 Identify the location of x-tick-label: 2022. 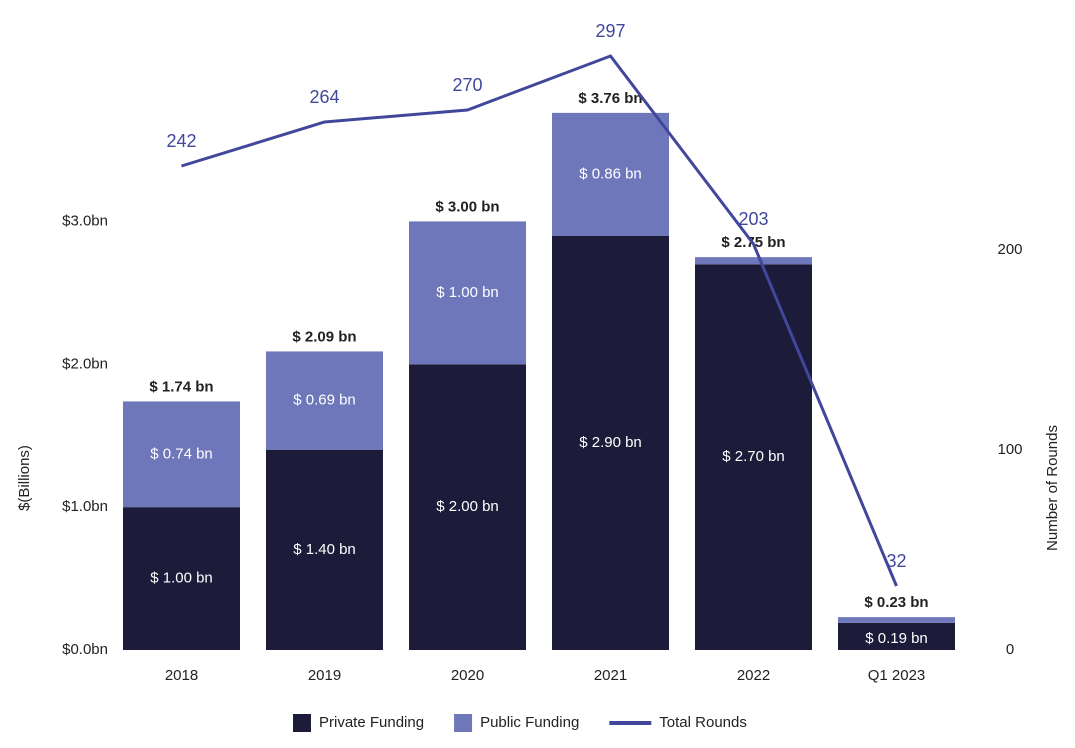
(753, 675).